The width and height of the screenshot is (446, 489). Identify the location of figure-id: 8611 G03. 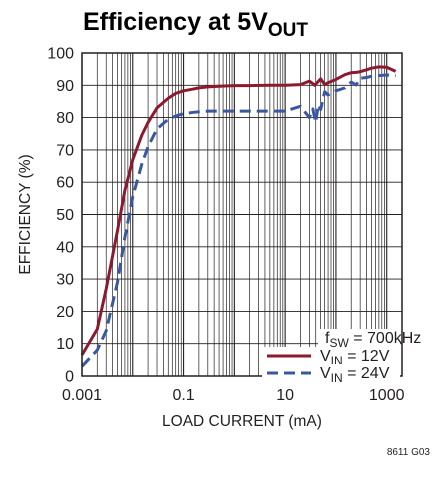
(409, 452).